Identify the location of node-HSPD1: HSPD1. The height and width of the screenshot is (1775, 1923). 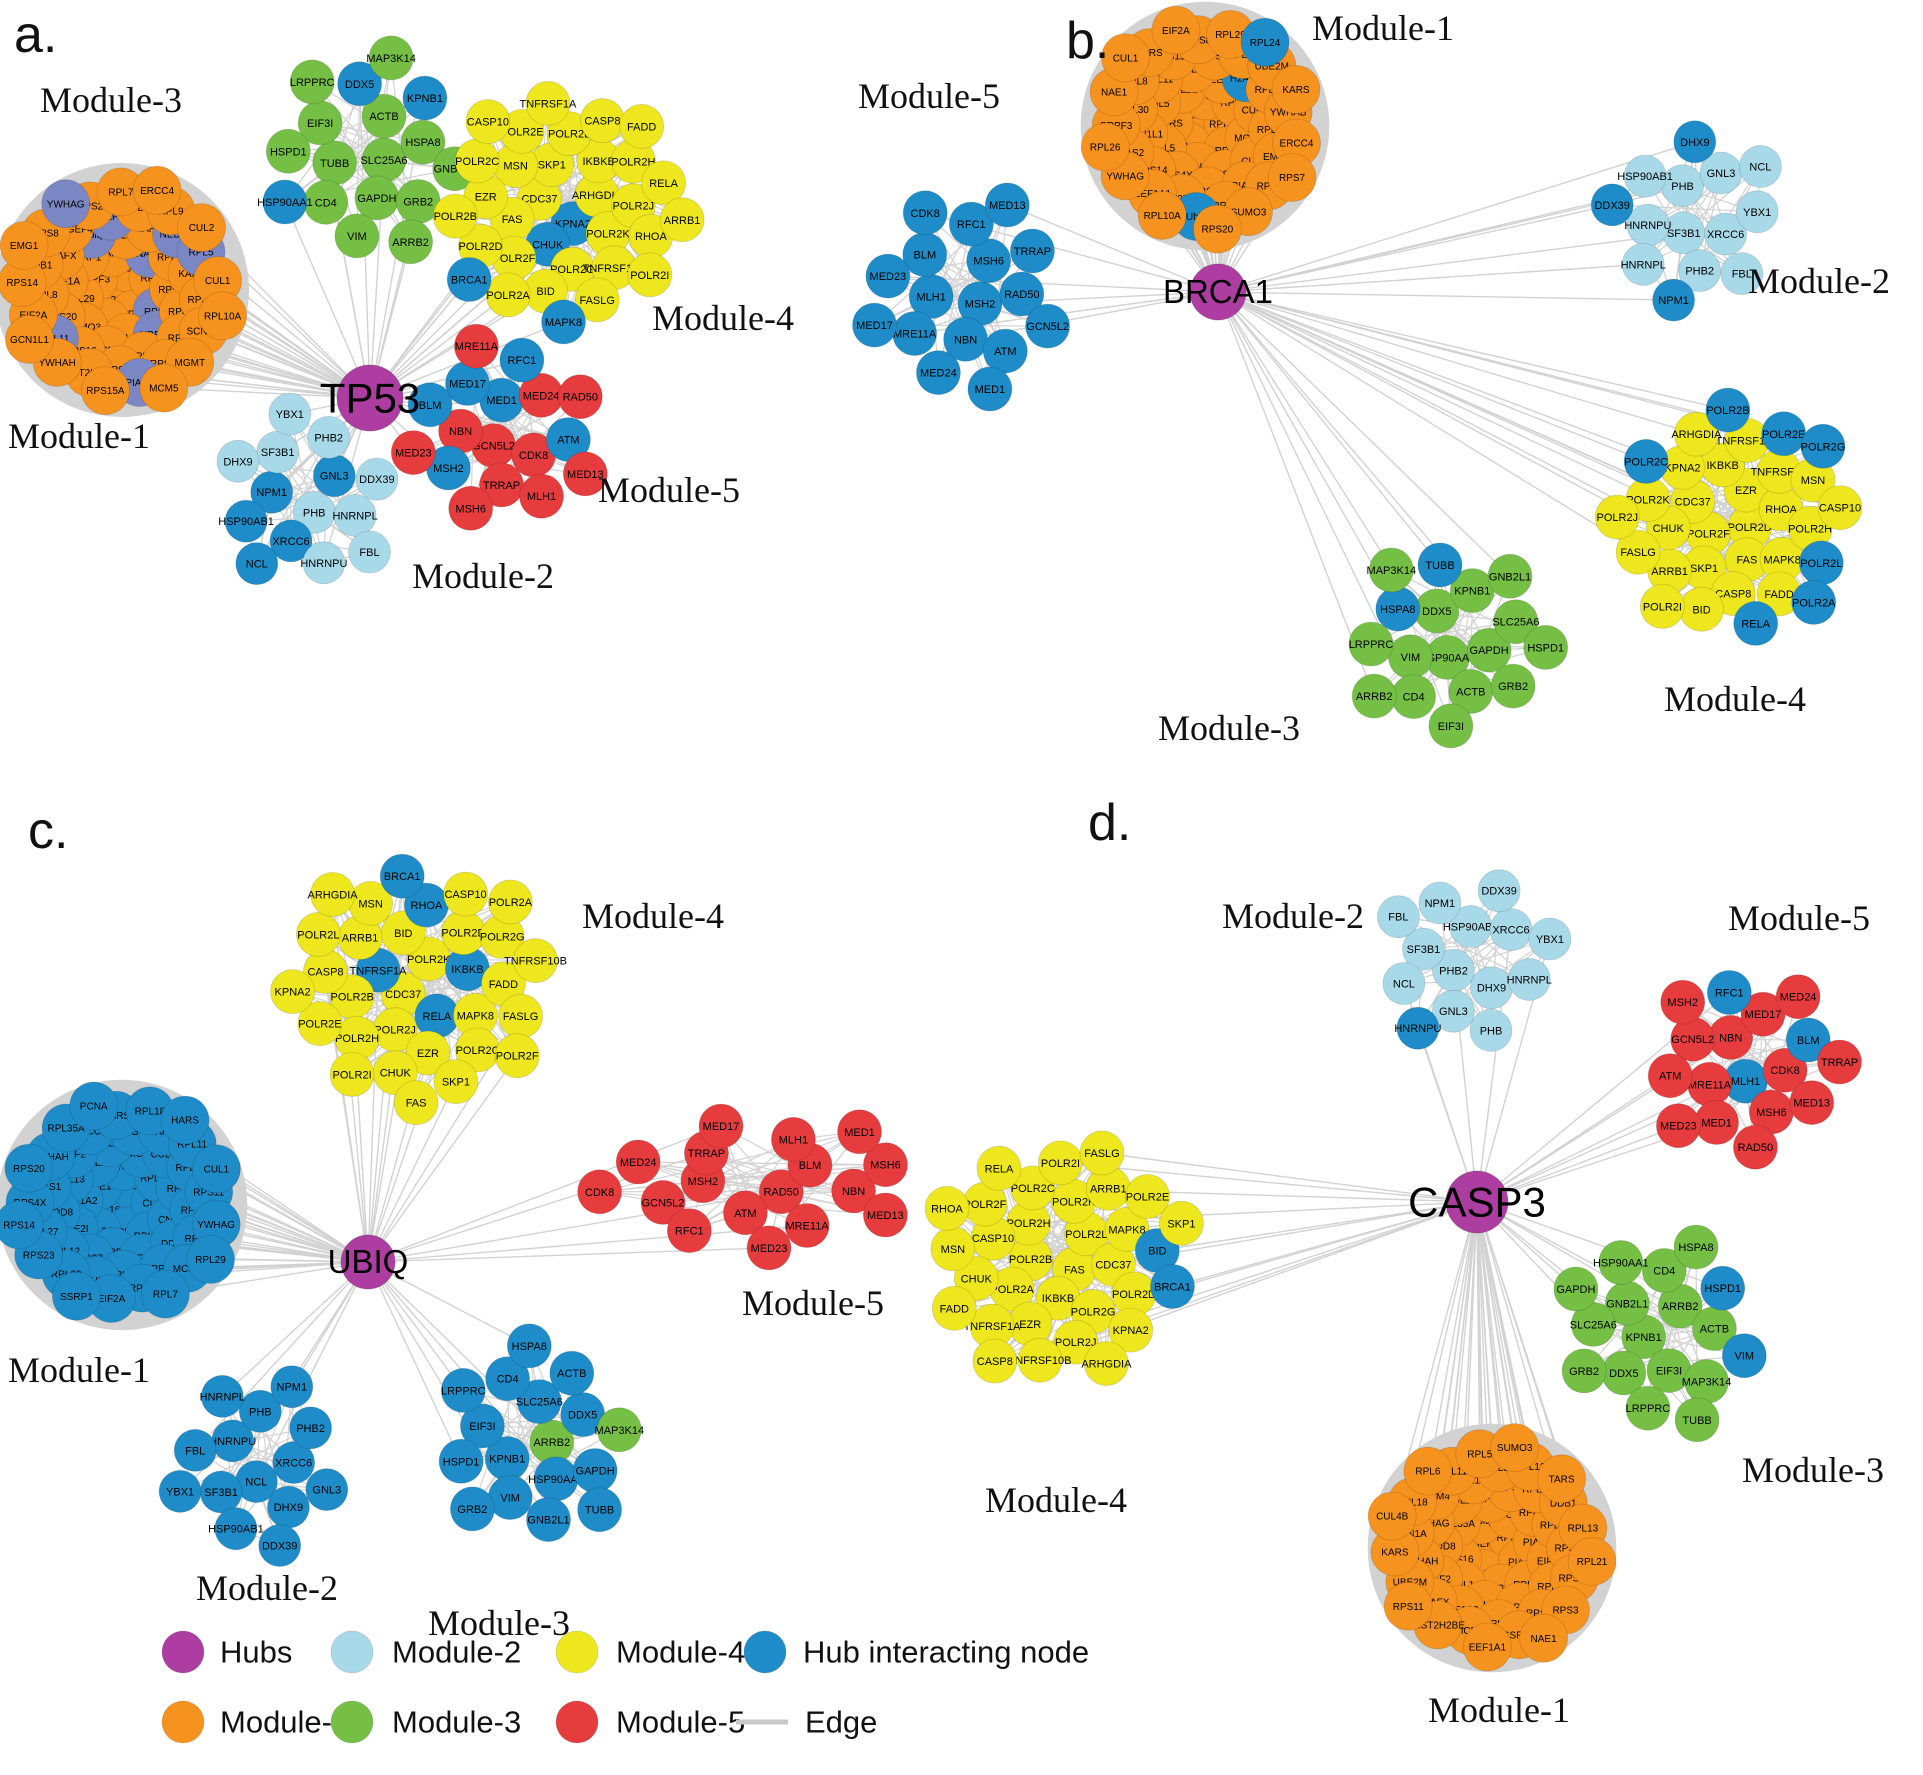
(1723, 1288).